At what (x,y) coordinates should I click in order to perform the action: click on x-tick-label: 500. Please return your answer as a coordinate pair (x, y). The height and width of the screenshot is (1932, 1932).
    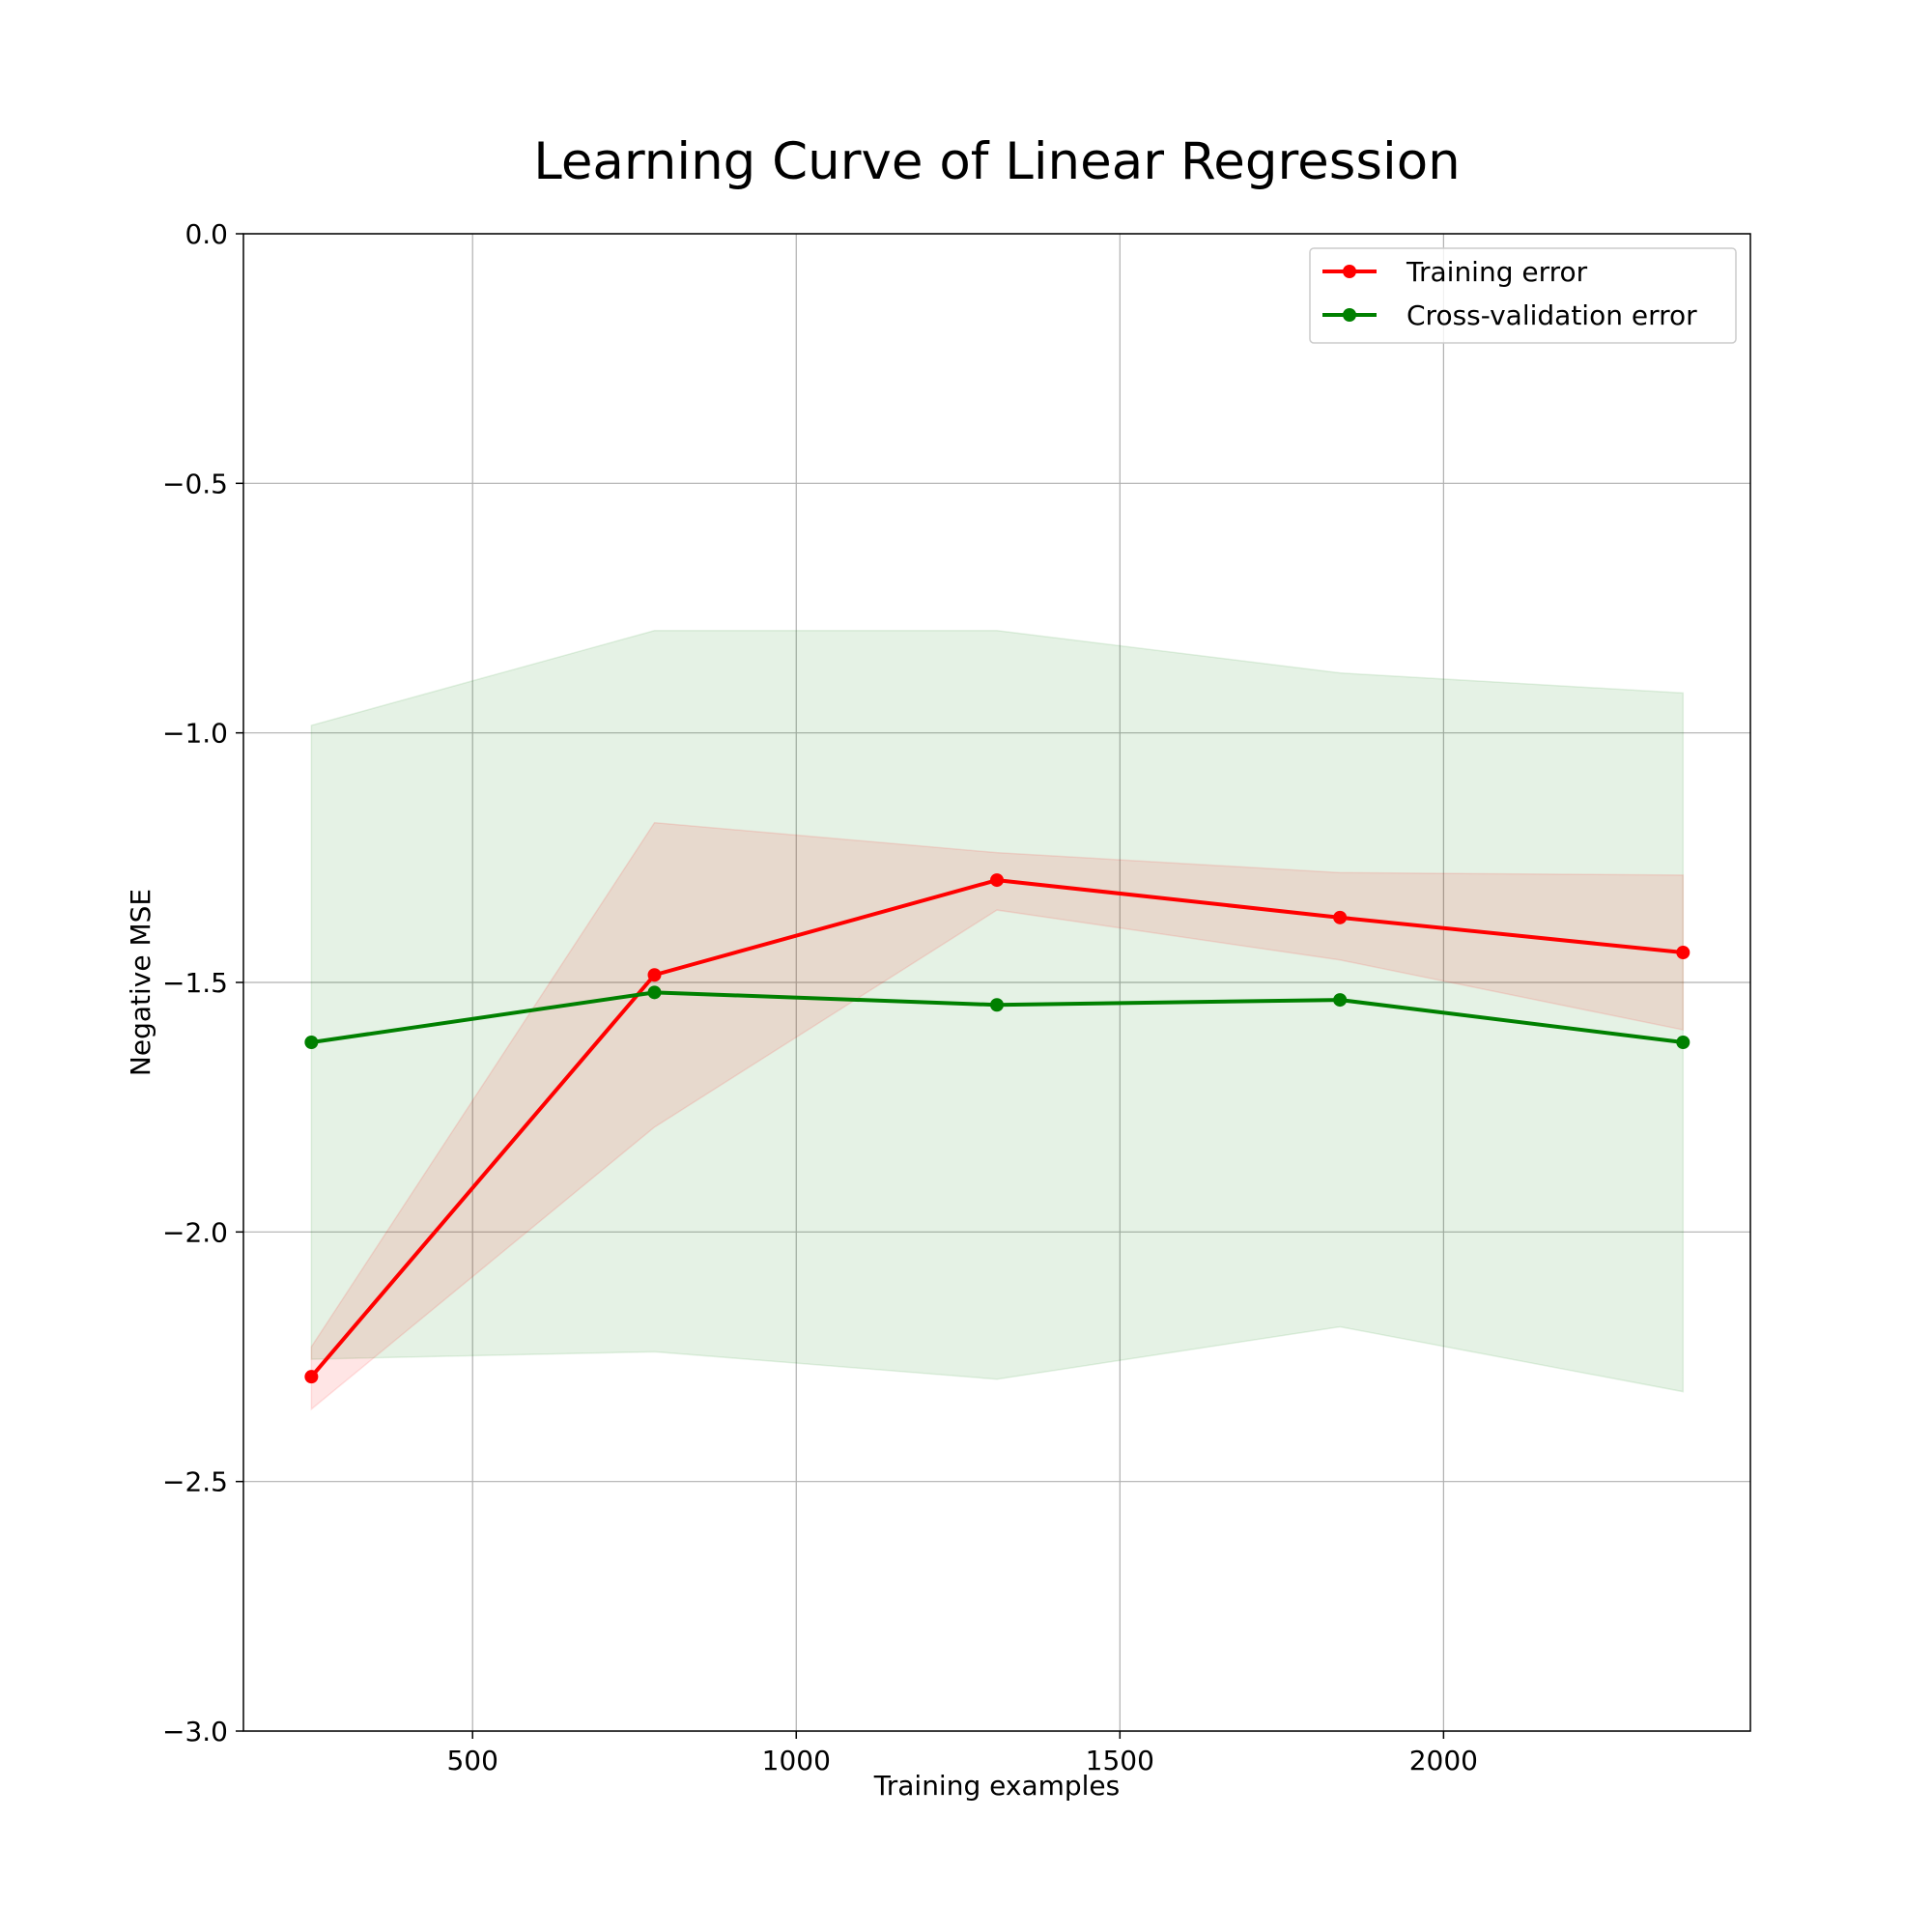
    Looking at the image, I should click on (471, 1760).